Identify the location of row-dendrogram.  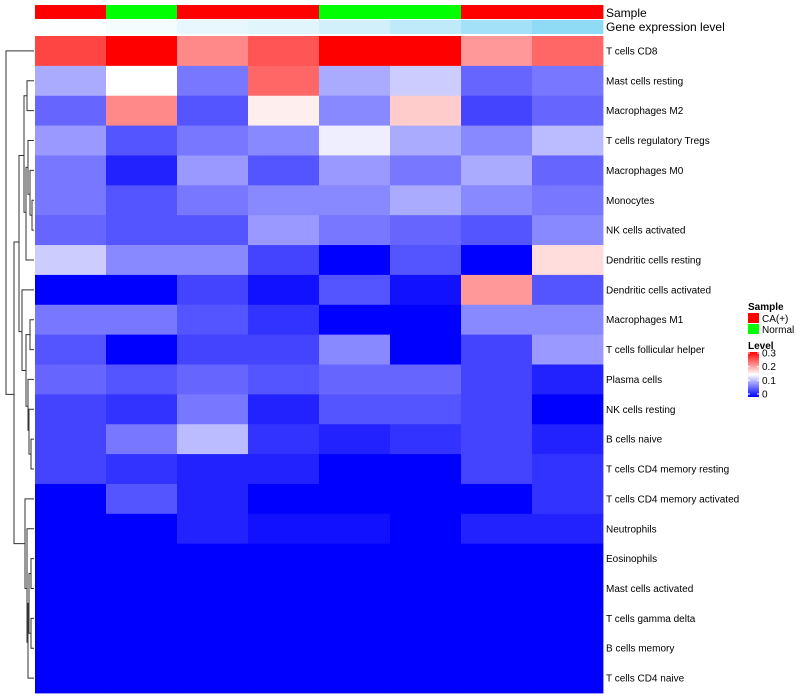
(19, 364).